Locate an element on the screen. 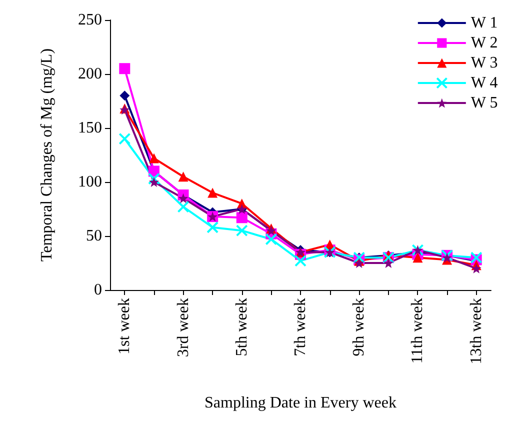 This screenshot has height=435, width=511. x-tick-label: 9th week is located at coordinates (359, 327).